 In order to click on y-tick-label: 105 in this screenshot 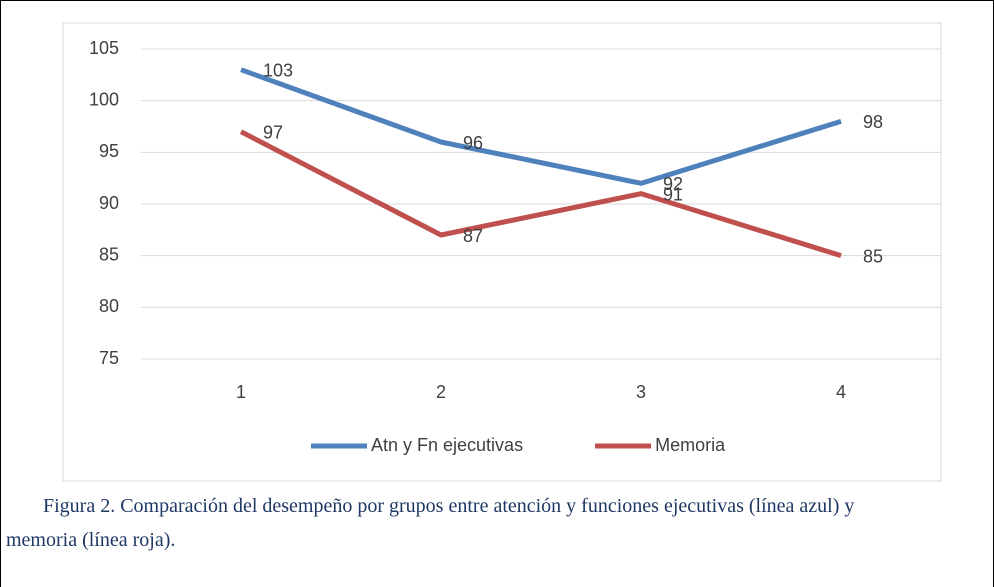, I will do `click(104, 48)`.